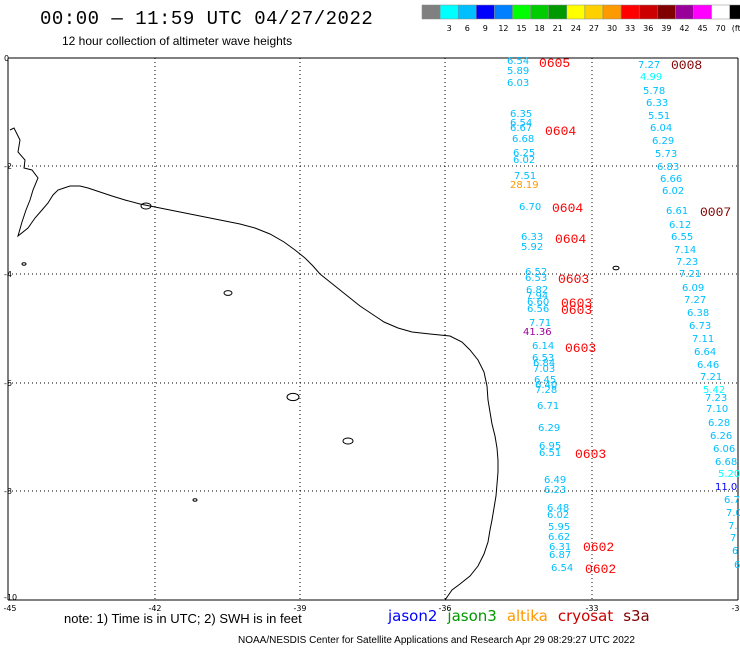 Image resolution: width=740 pixels, height=650 pixels. Describe the element at coordinates (735, 608) in the screenshot. I see `x-tick-label: -30` at that location.